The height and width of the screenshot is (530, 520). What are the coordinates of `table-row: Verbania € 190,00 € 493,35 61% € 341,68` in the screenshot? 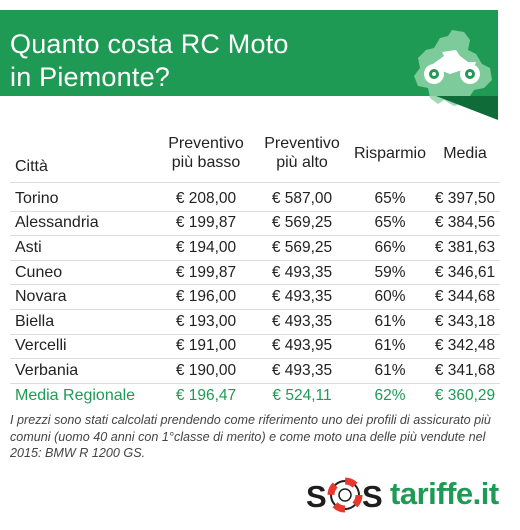 It's located at (255, 371).